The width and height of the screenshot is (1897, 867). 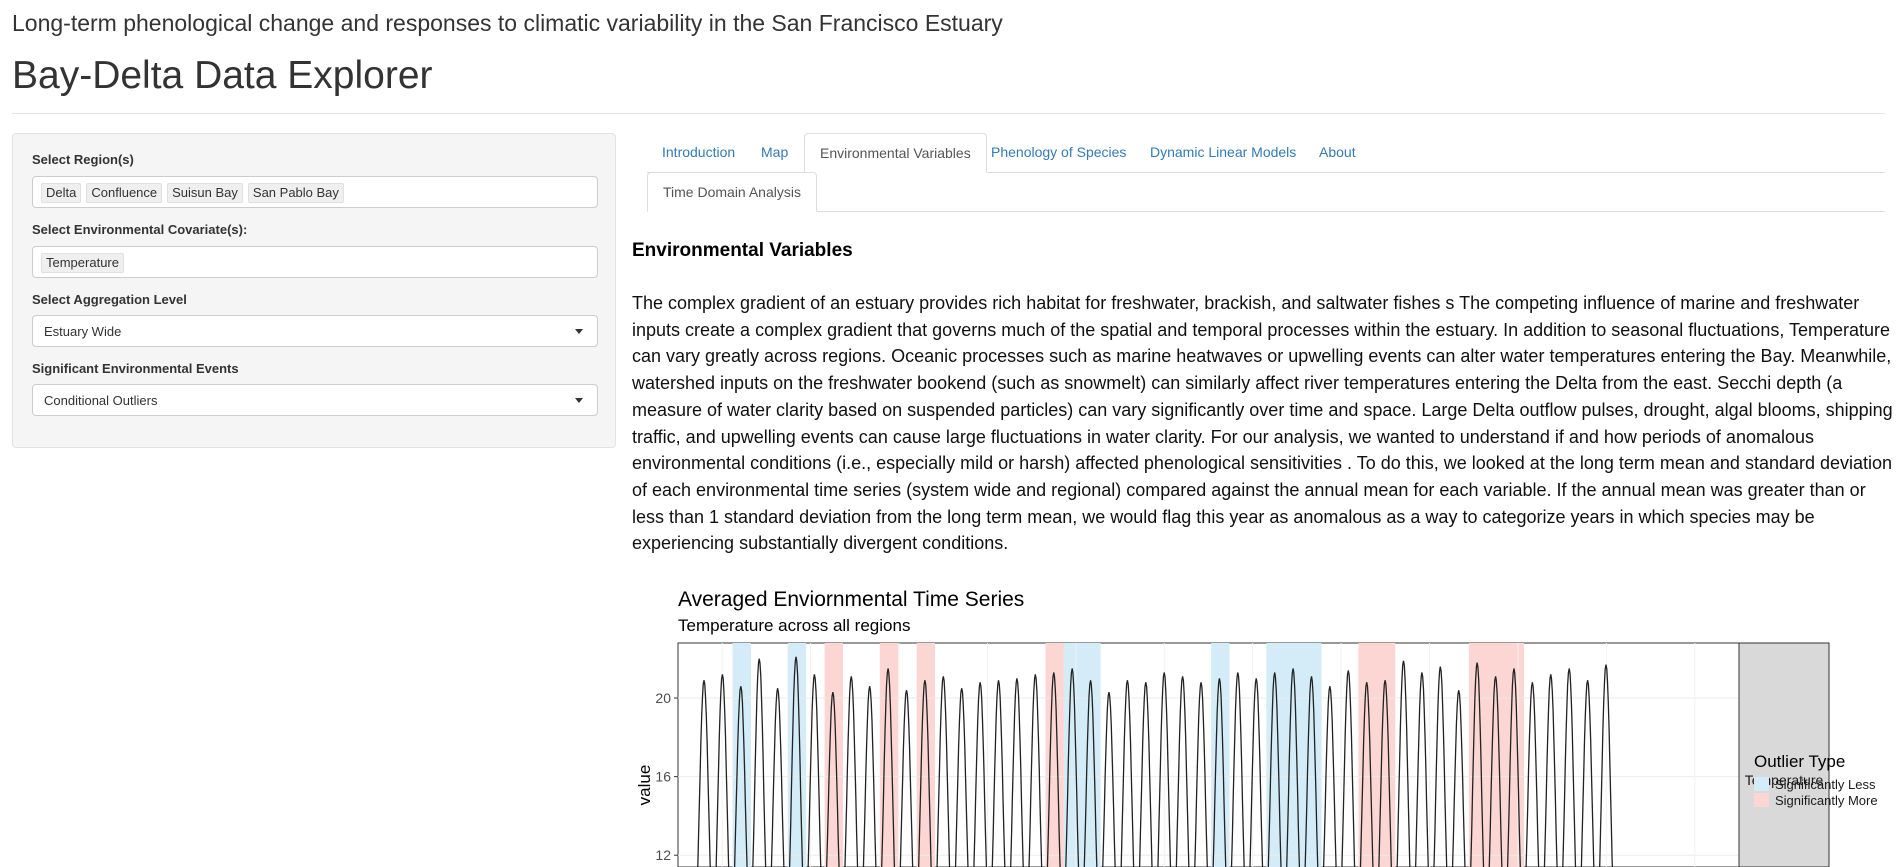 I want to click on facet-strip, so click(x=1784, y=754).